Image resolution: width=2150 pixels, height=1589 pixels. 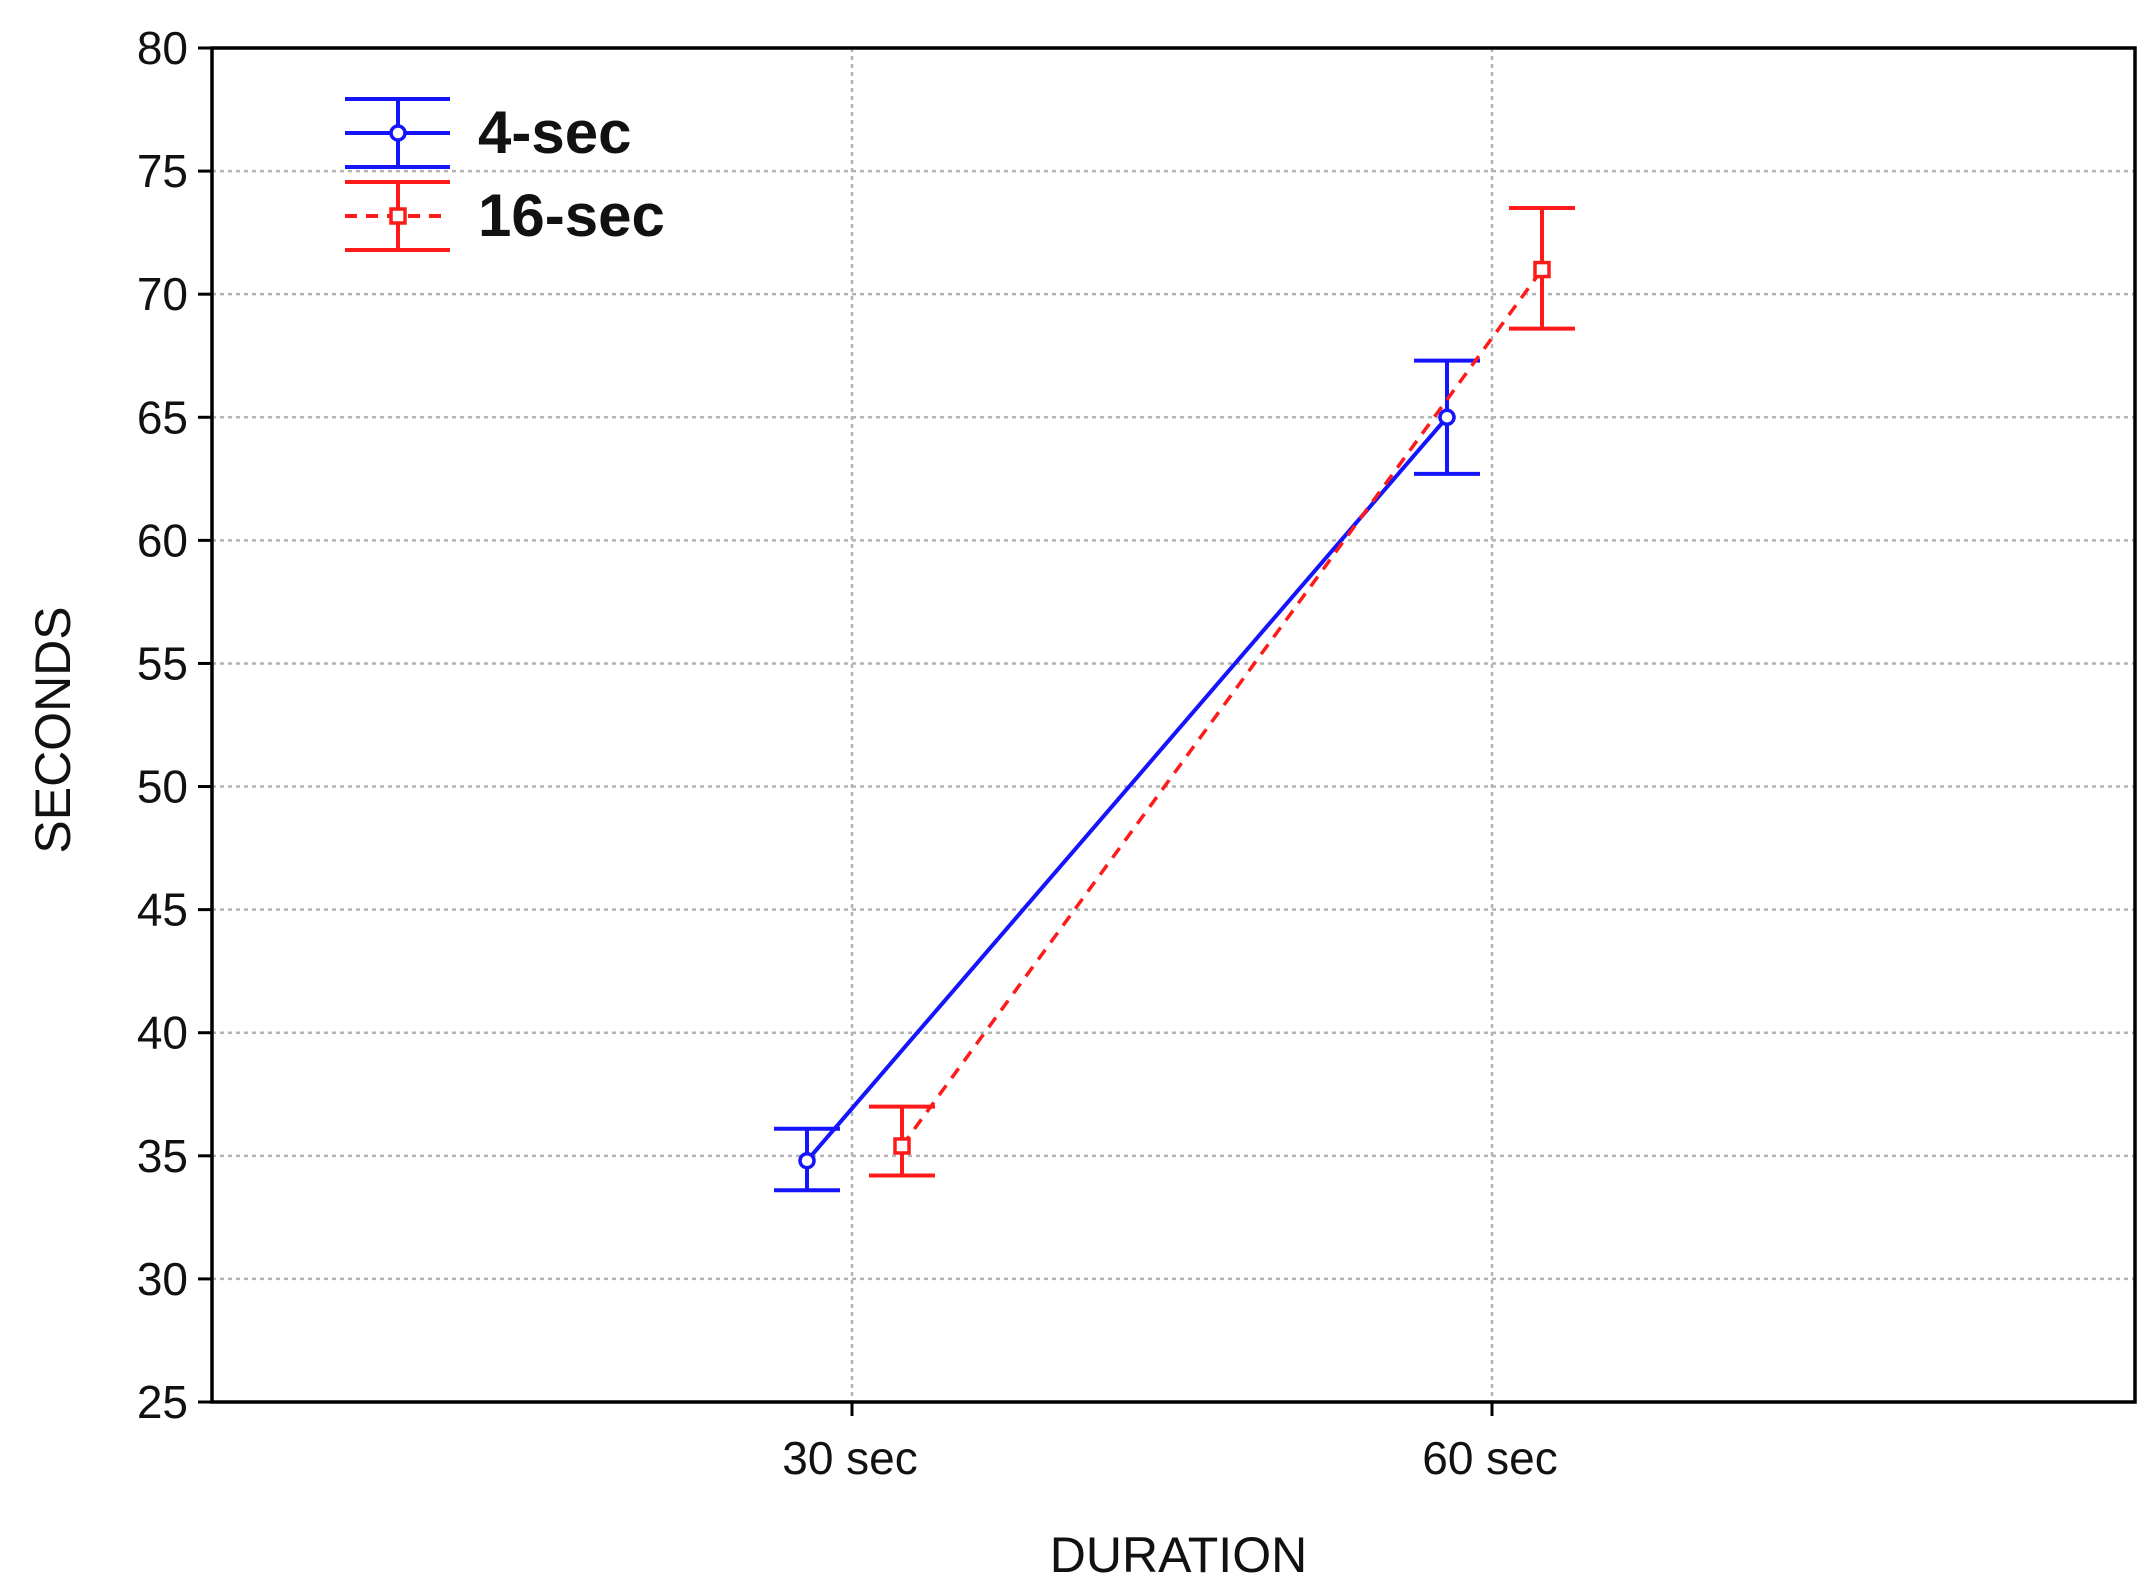 What do you see at coordinates (53, 729) in the screenshot?
I see `y-axis-title: SECONDS` at bounding box center [53, 729].